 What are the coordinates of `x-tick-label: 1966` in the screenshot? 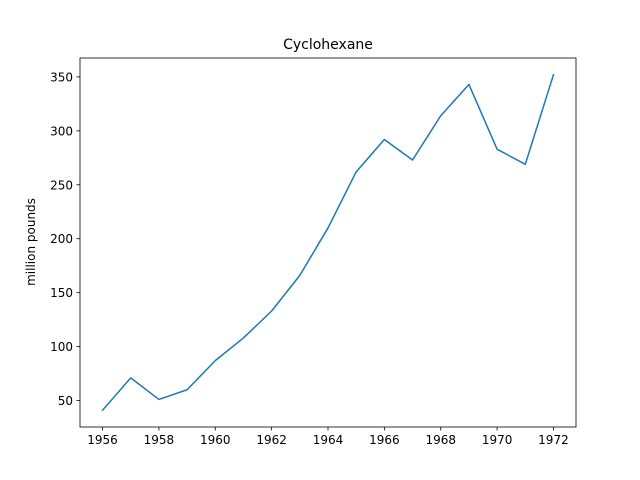 It's located at (384, 440).